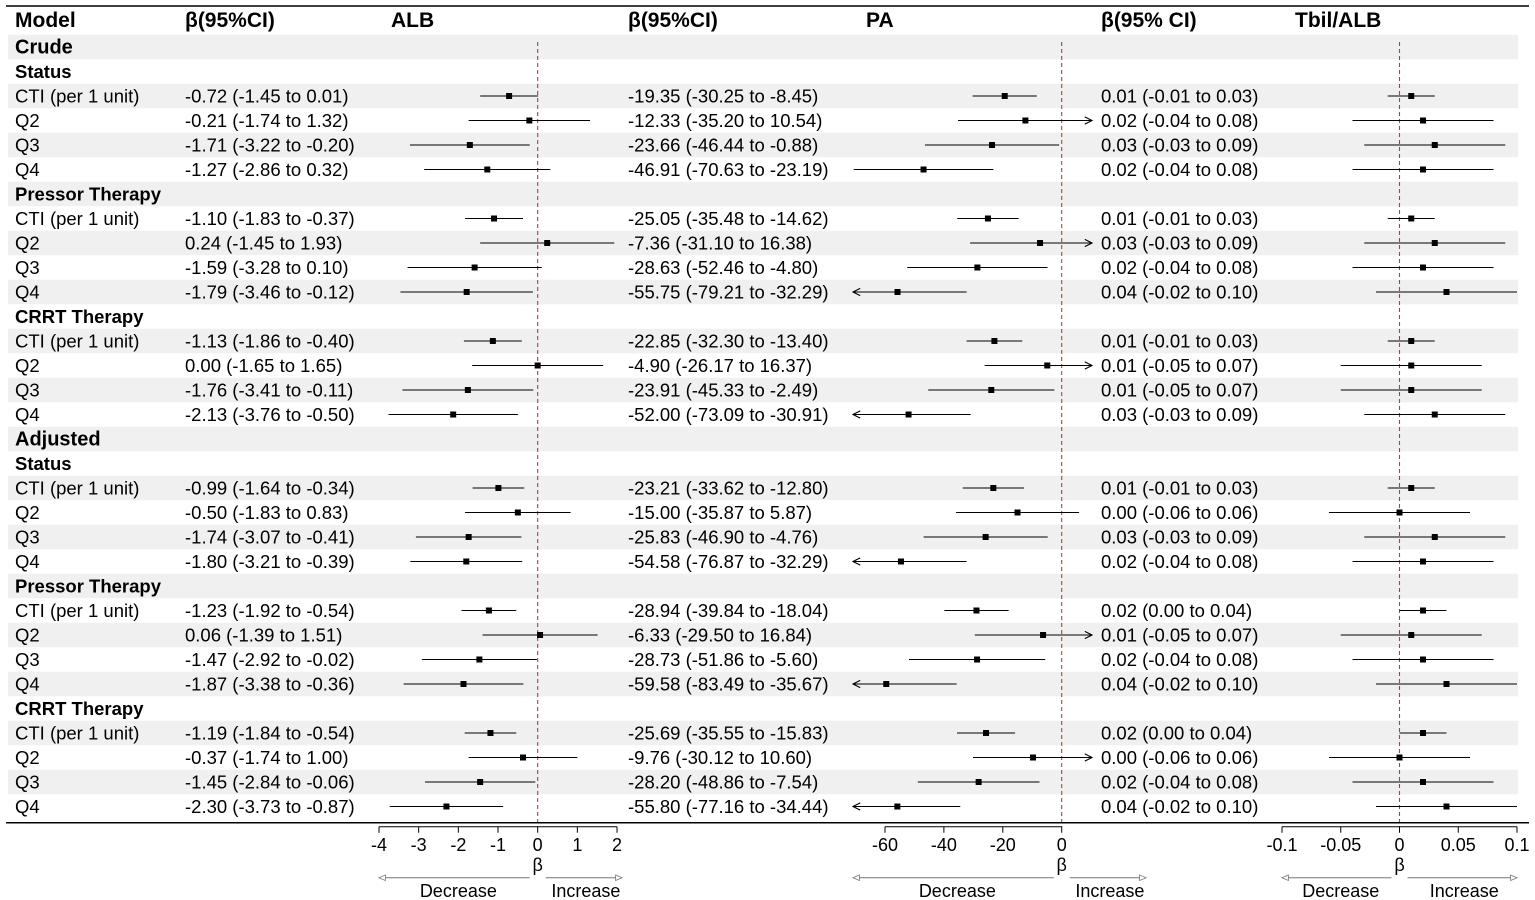  What do you see at coordinates (1179, 806) in the screenshot?
I see `ci-text-tbil: 0.04 (-0.02 to 0.10)` at bounding box center [1179, 806].